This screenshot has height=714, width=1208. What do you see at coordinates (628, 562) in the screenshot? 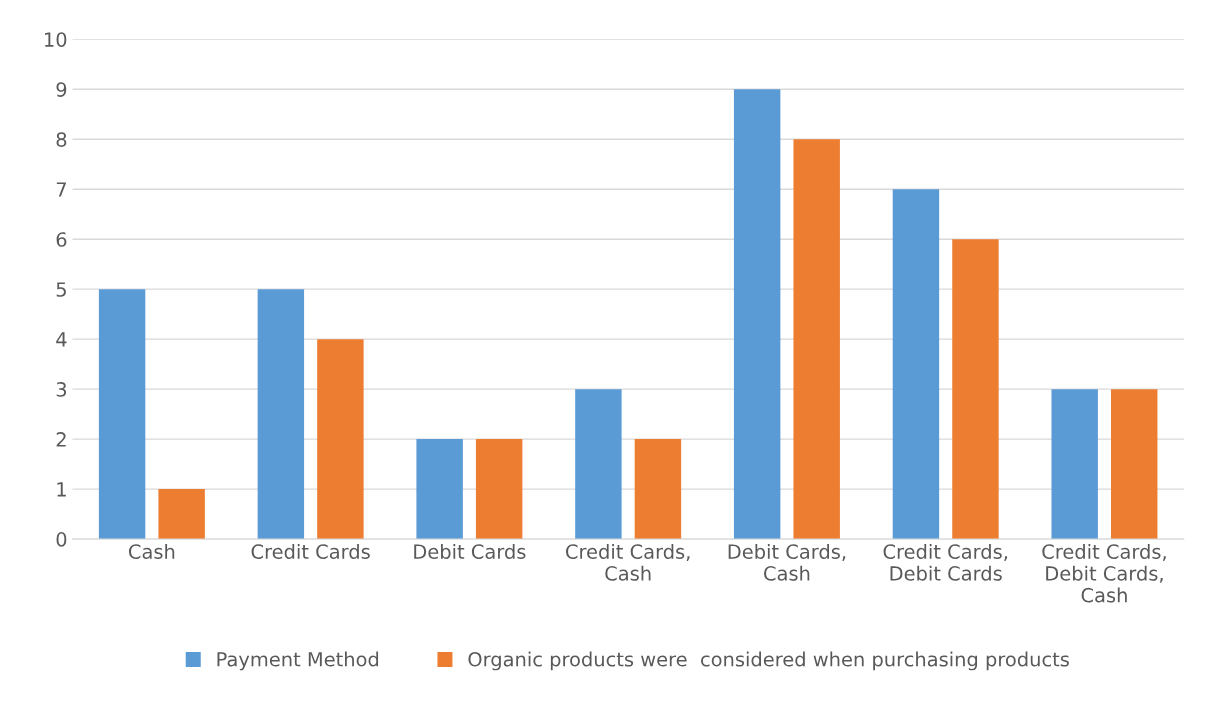
I see `x-tick-label: Credit Cards, Cash` at bounding box center [628, 562].